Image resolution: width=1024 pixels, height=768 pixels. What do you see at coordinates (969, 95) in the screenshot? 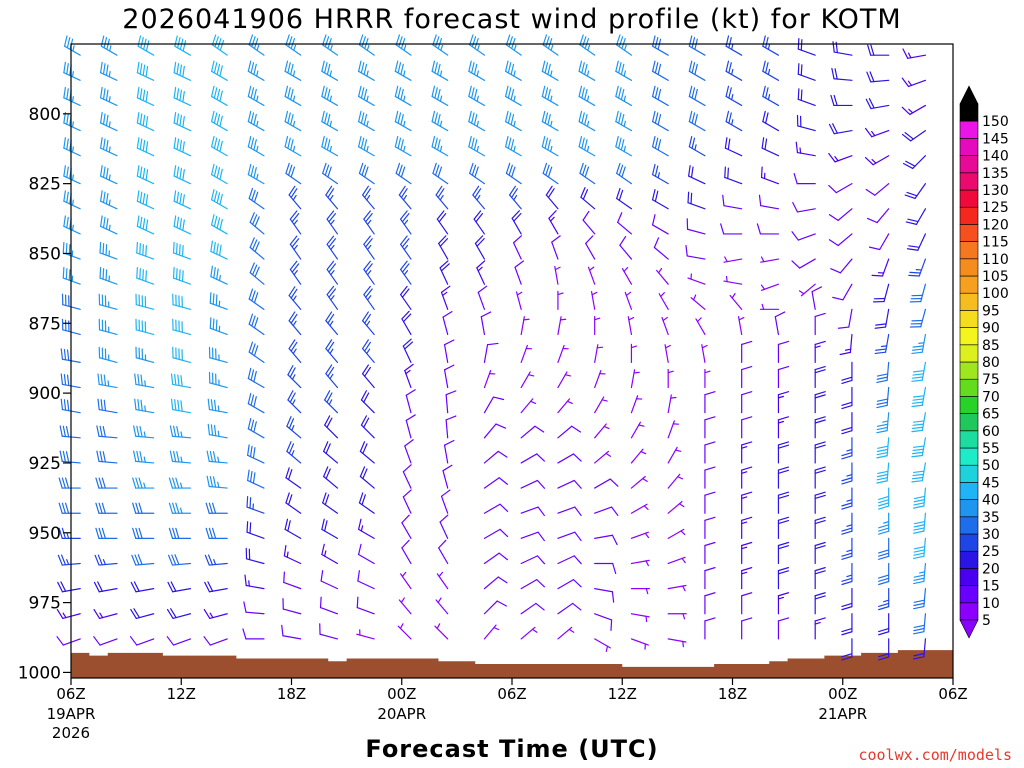
I see `colorbar-max-arrow` at bounding box center [969, 95].